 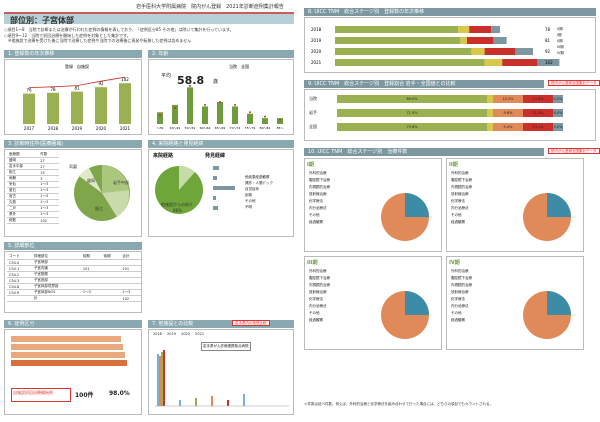 I want to click on compare-legend: 2018 2019 2020 2021, so click(x=180, y=334).